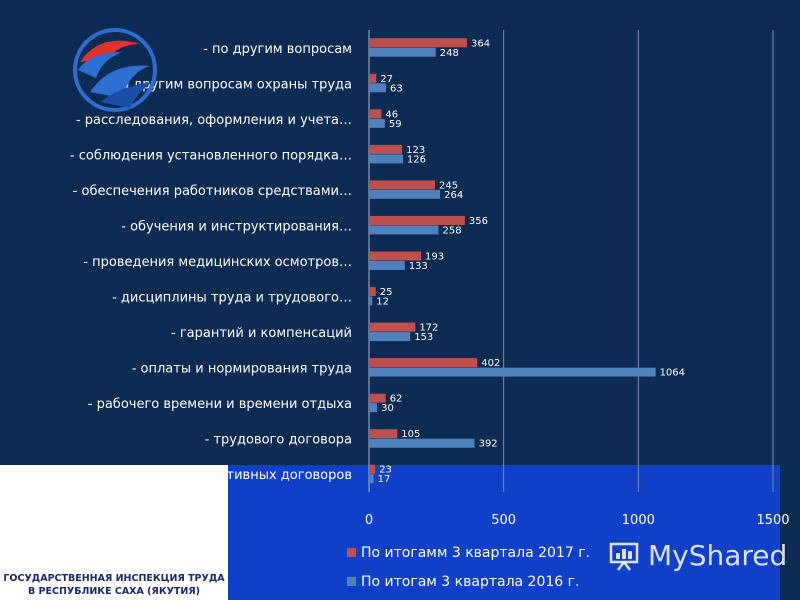 The height and width of the screenshot is (600, 800). I want to click on data-label-series-1: 402, so click(490, 363).